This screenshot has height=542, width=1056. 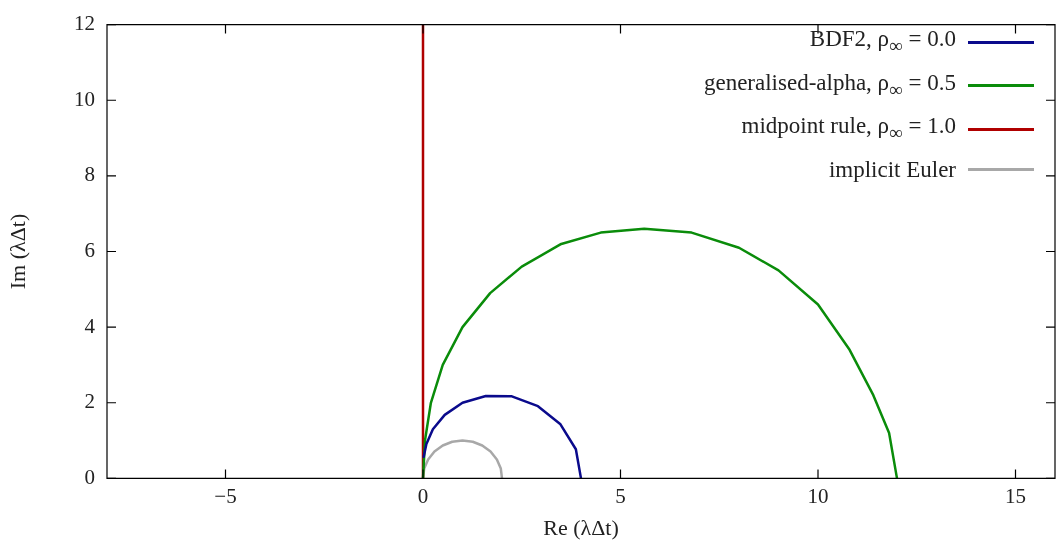 I want to click on x-tick-label: 0, so click(x=423, y=495).